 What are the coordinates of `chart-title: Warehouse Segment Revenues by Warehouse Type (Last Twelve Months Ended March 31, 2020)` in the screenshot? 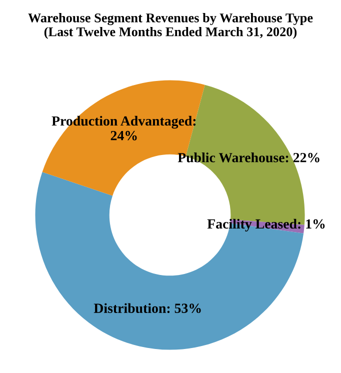 It's located at (170, 26).